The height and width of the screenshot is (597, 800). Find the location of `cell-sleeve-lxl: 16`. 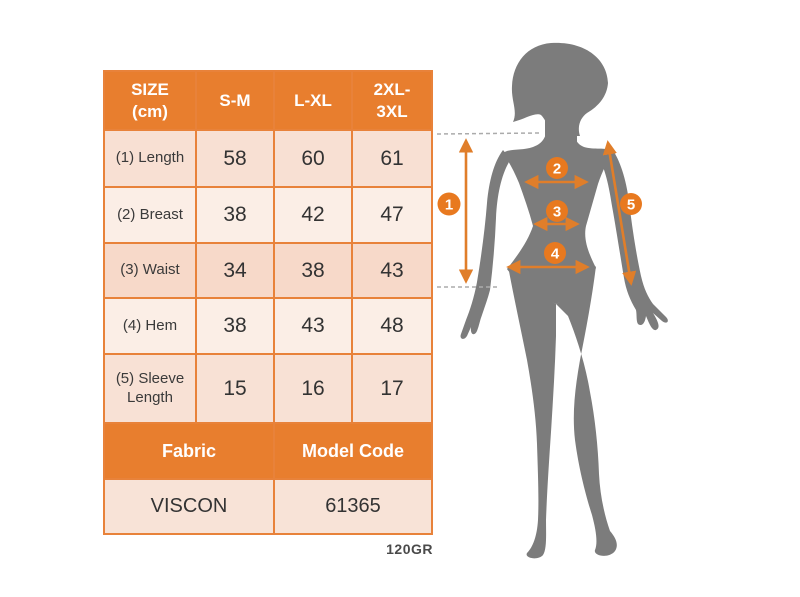

cell-sleeve-lxl: 16 is located at coordinates (313, 388).